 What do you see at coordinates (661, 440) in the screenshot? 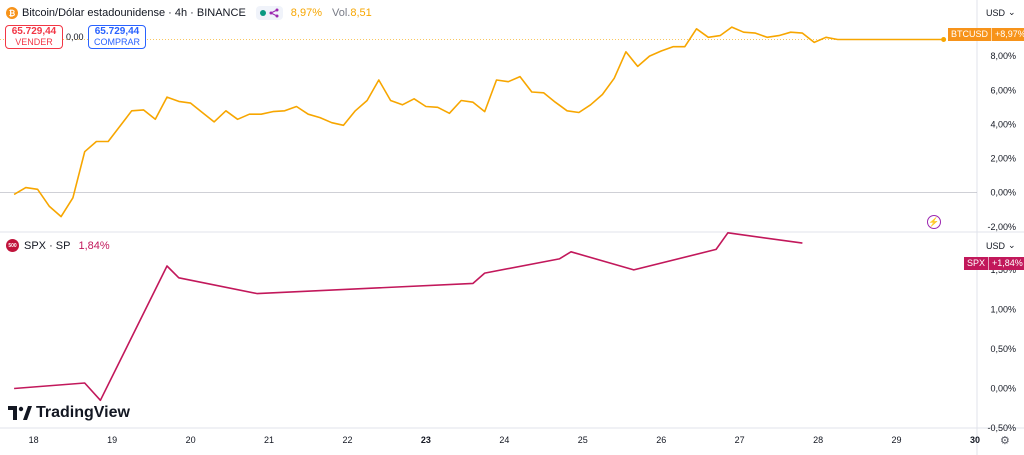
I see `x-tick-label: 26` at bounding box center [661, 440].